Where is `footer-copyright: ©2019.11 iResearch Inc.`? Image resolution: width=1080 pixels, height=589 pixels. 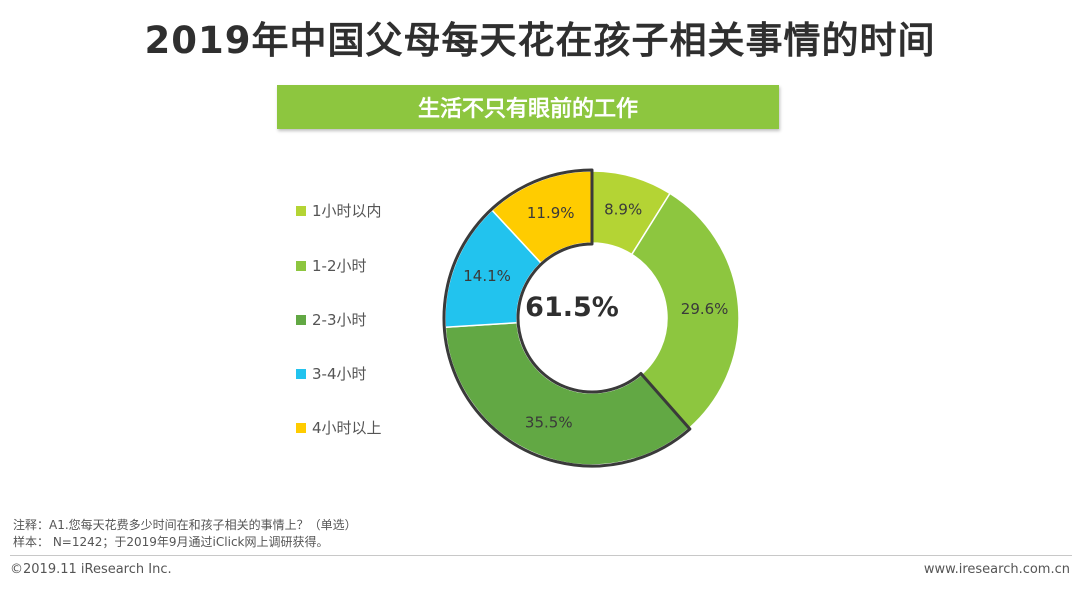 footer-copyright: ©2019.11 iResearch Inc. is located at coordinates (91, 569).